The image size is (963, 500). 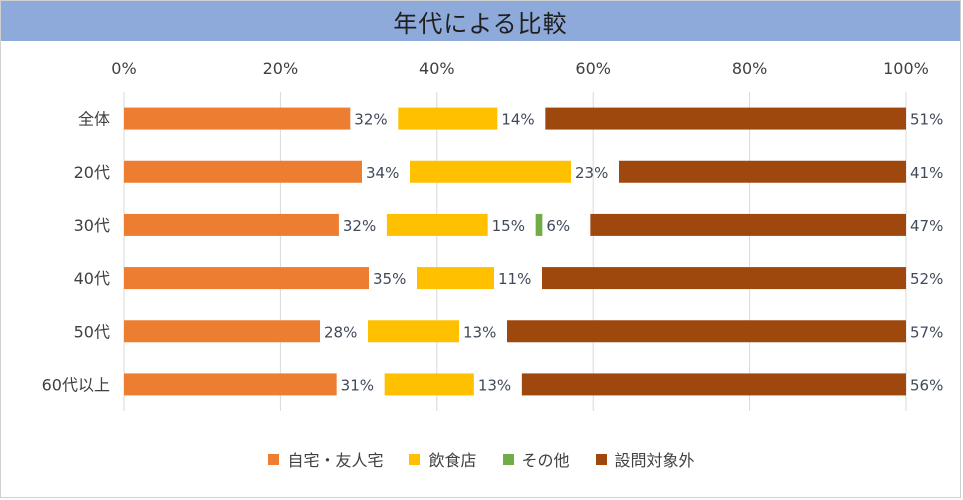 I want to click on x-tick-label: 0%, so click(x=123, y=68).